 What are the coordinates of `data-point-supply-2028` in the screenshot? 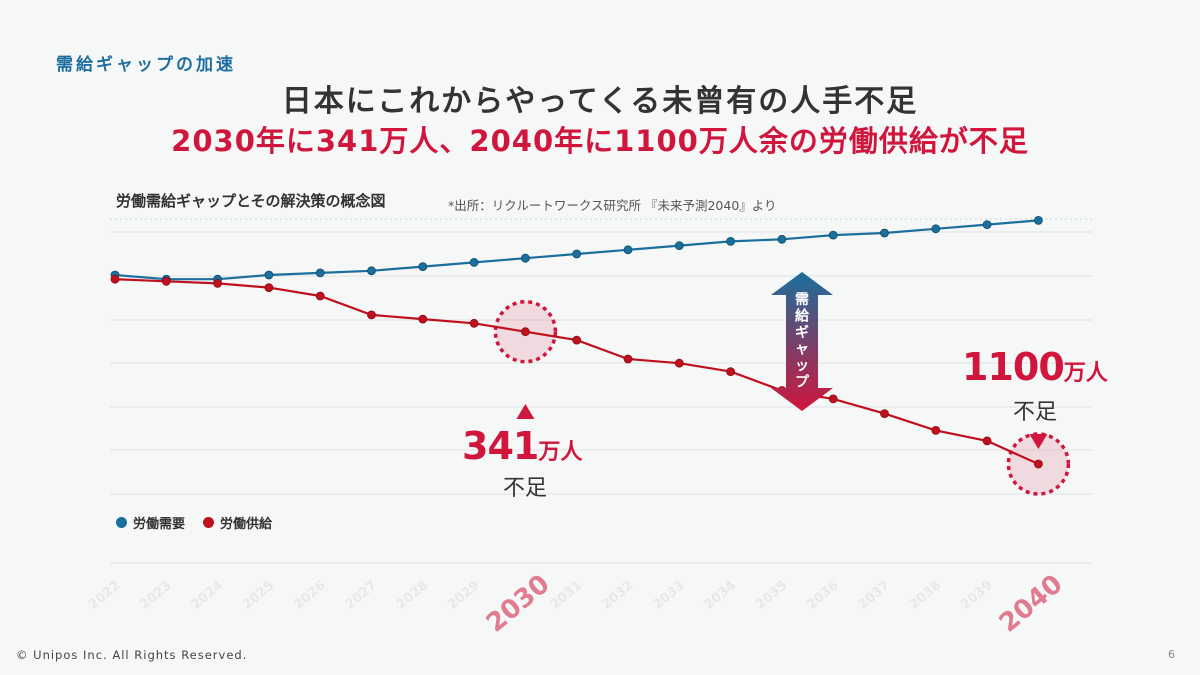 It's located at (423, 319).